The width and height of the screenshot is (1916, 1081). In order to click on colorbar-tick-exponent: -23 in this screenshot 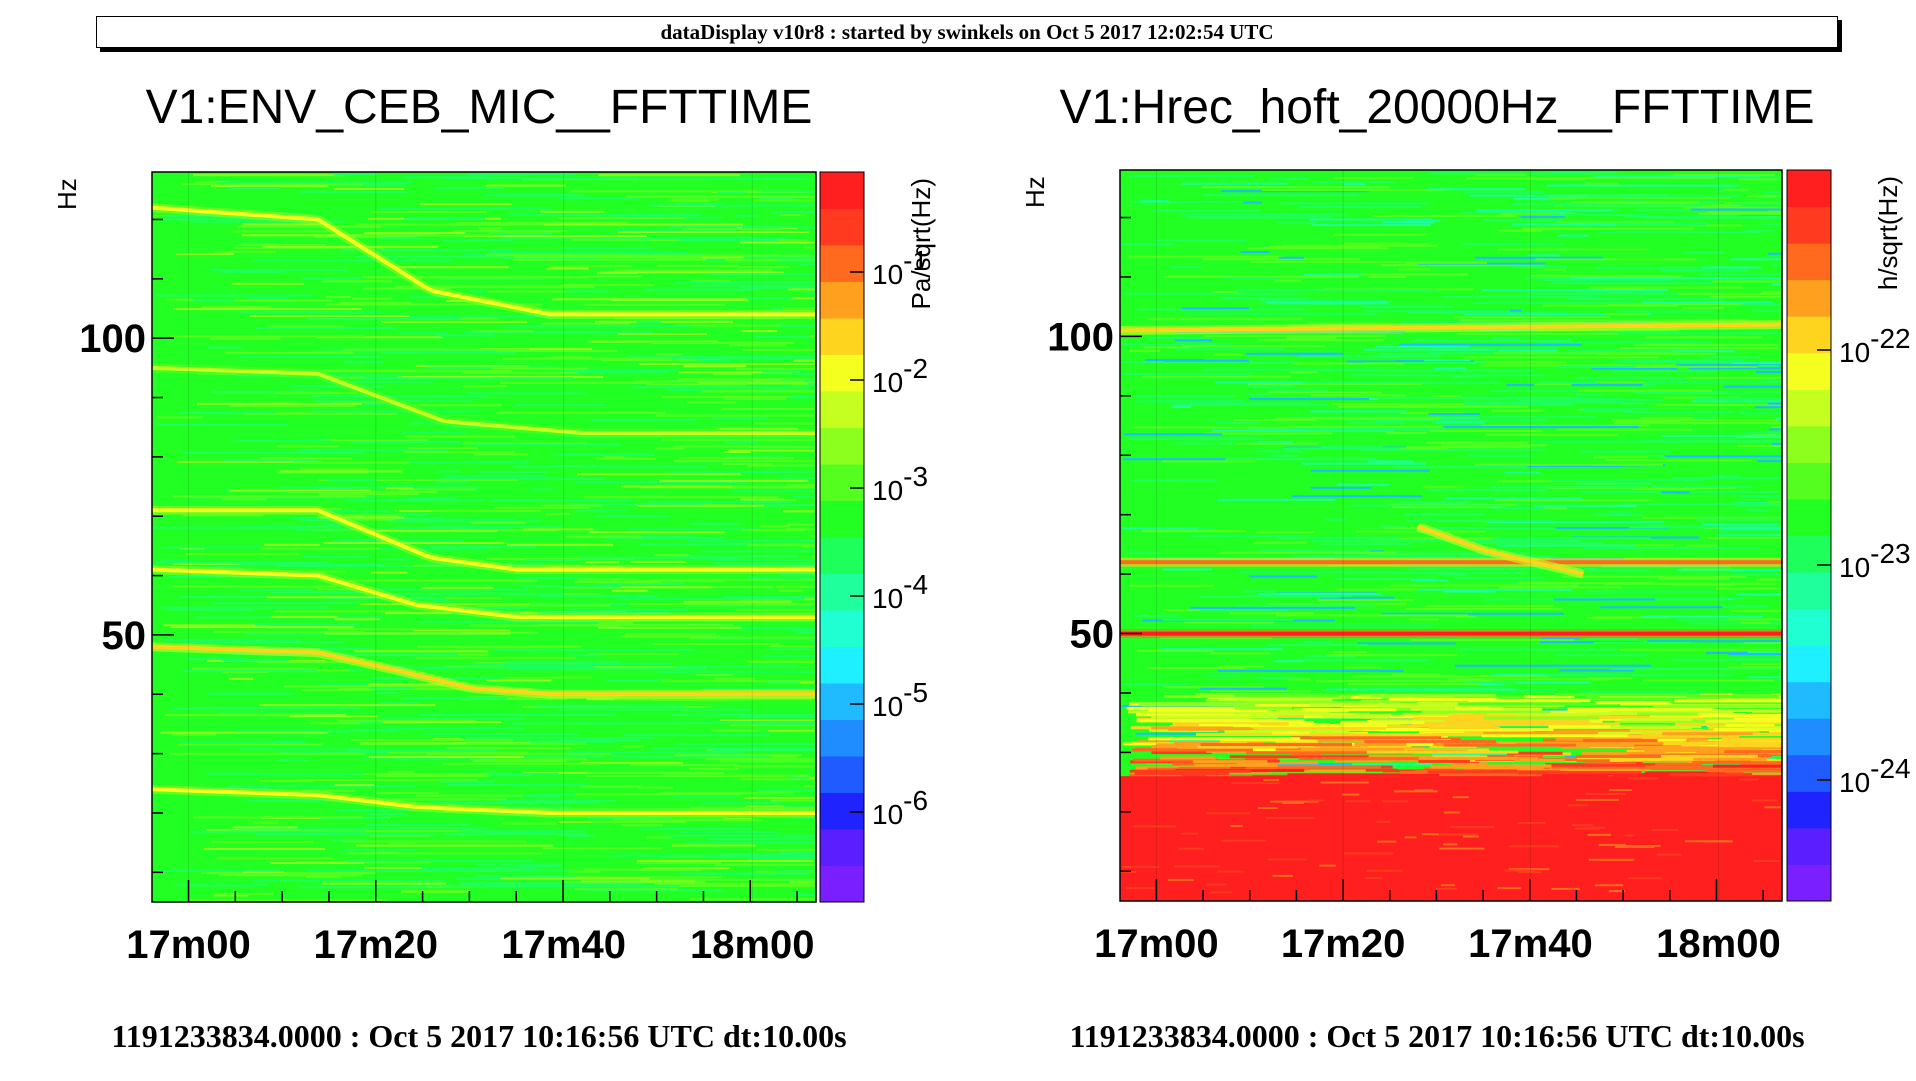, I will do `click(1890, 553)`.